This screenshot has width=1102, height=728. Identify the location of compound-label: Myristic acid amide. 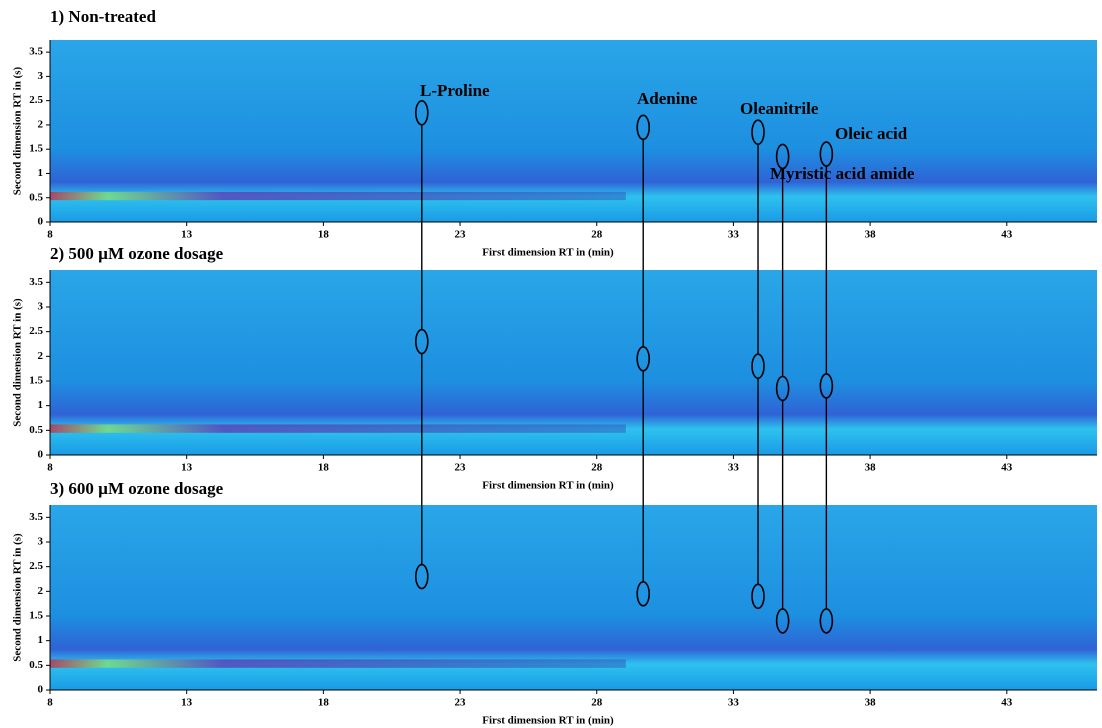
(842, 173).